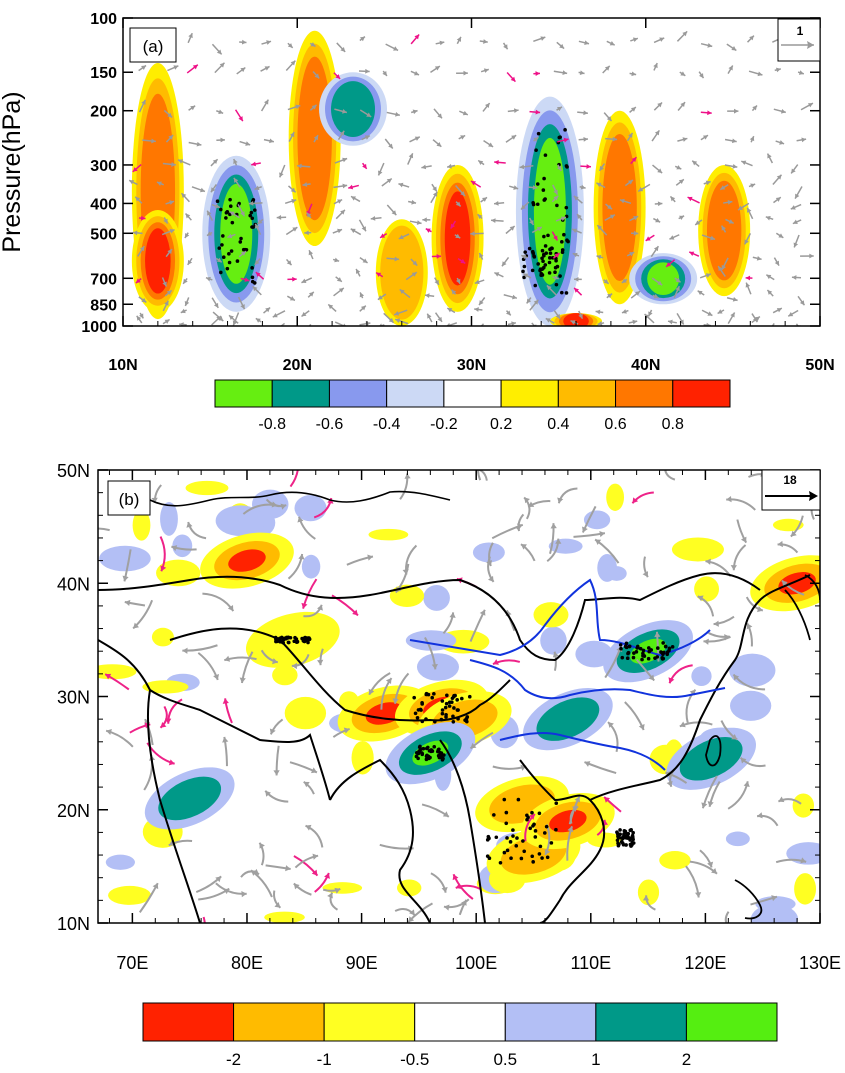 The height and width of the screenshot is (1073, 845). What do you see at coordinates (73, 698) in the screenshot?
I see `y-tick-label-b: 30N` at bounding box center [73, 698].